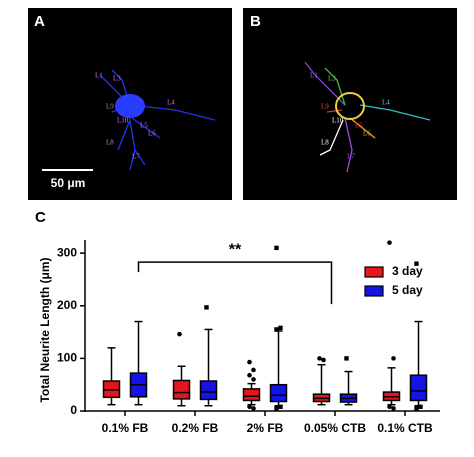  I want to click on x-tick-label: 0.2% FB, so click(195, 428).